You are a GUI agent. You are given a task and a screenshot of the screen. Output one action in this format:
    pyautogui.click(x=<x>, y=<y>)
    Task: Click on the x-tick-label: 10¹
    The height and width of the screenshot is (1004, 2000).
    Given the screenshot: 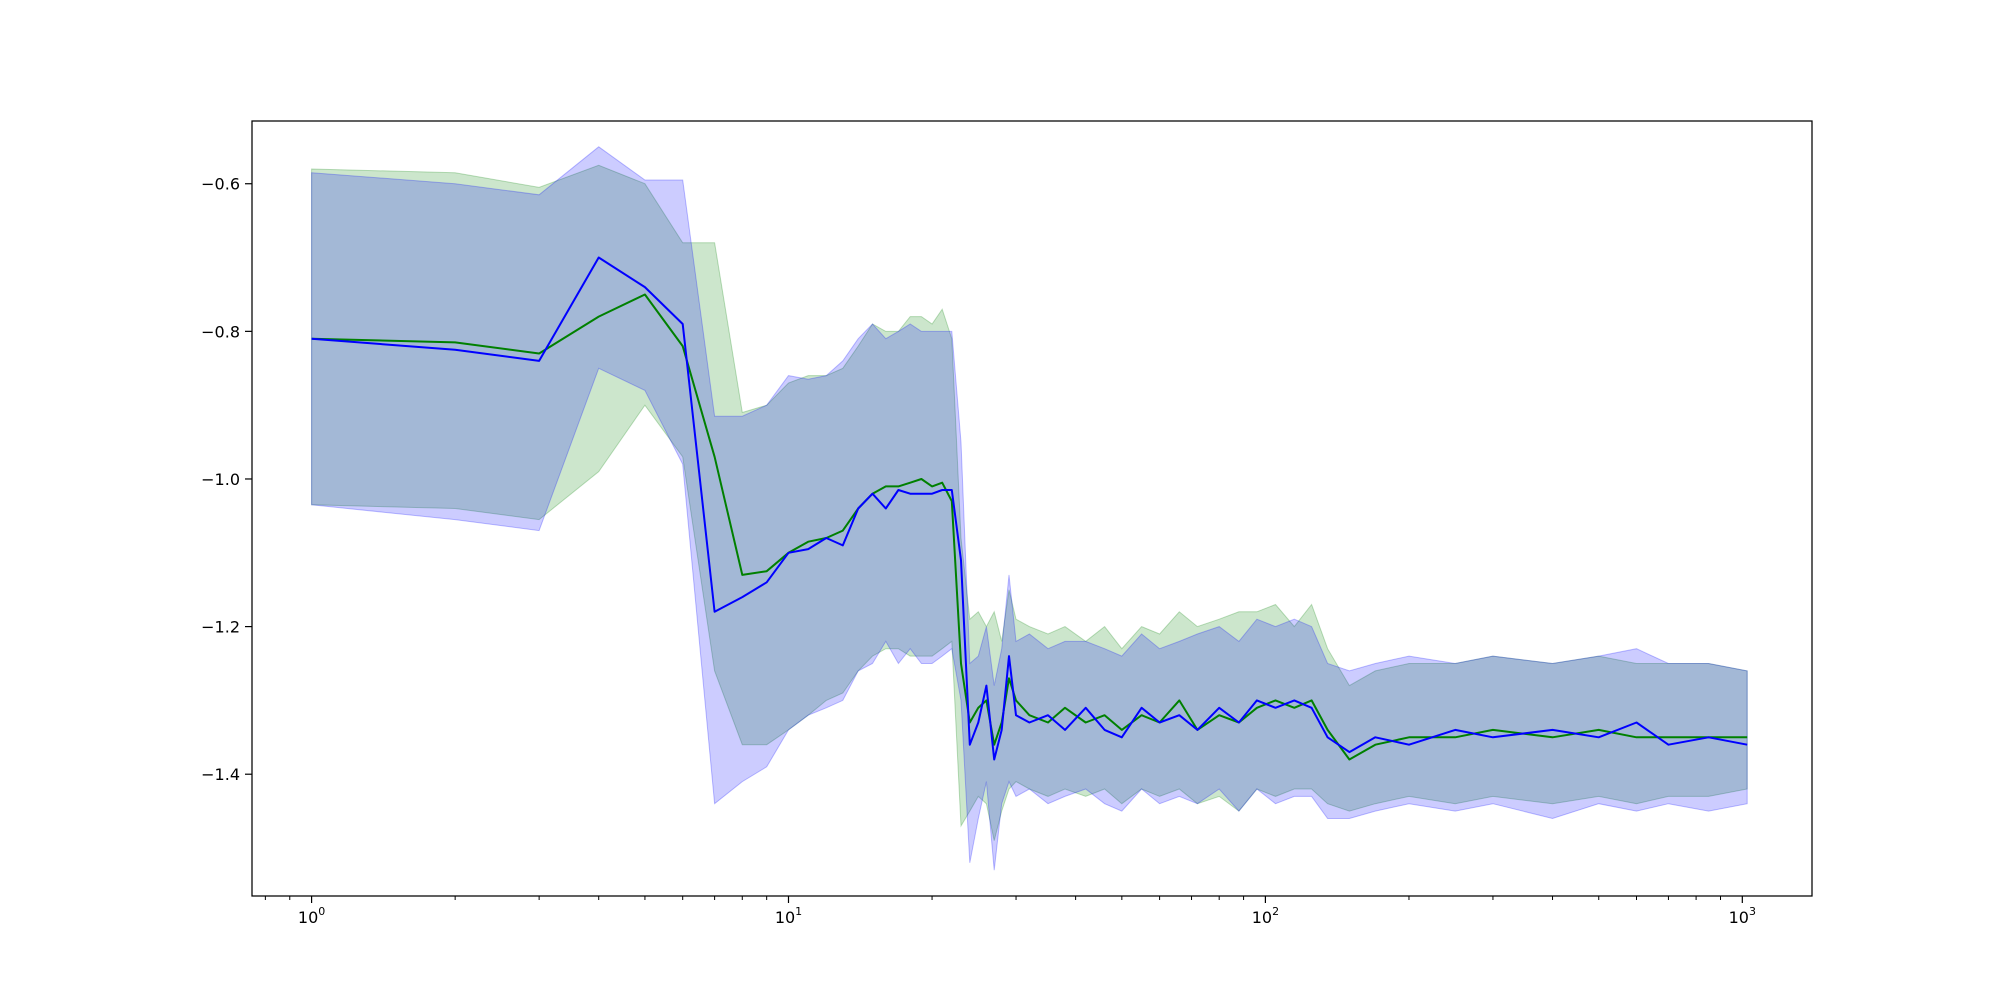 What is the action you would take?
    pyautogui.click(x=788, y=916)
    